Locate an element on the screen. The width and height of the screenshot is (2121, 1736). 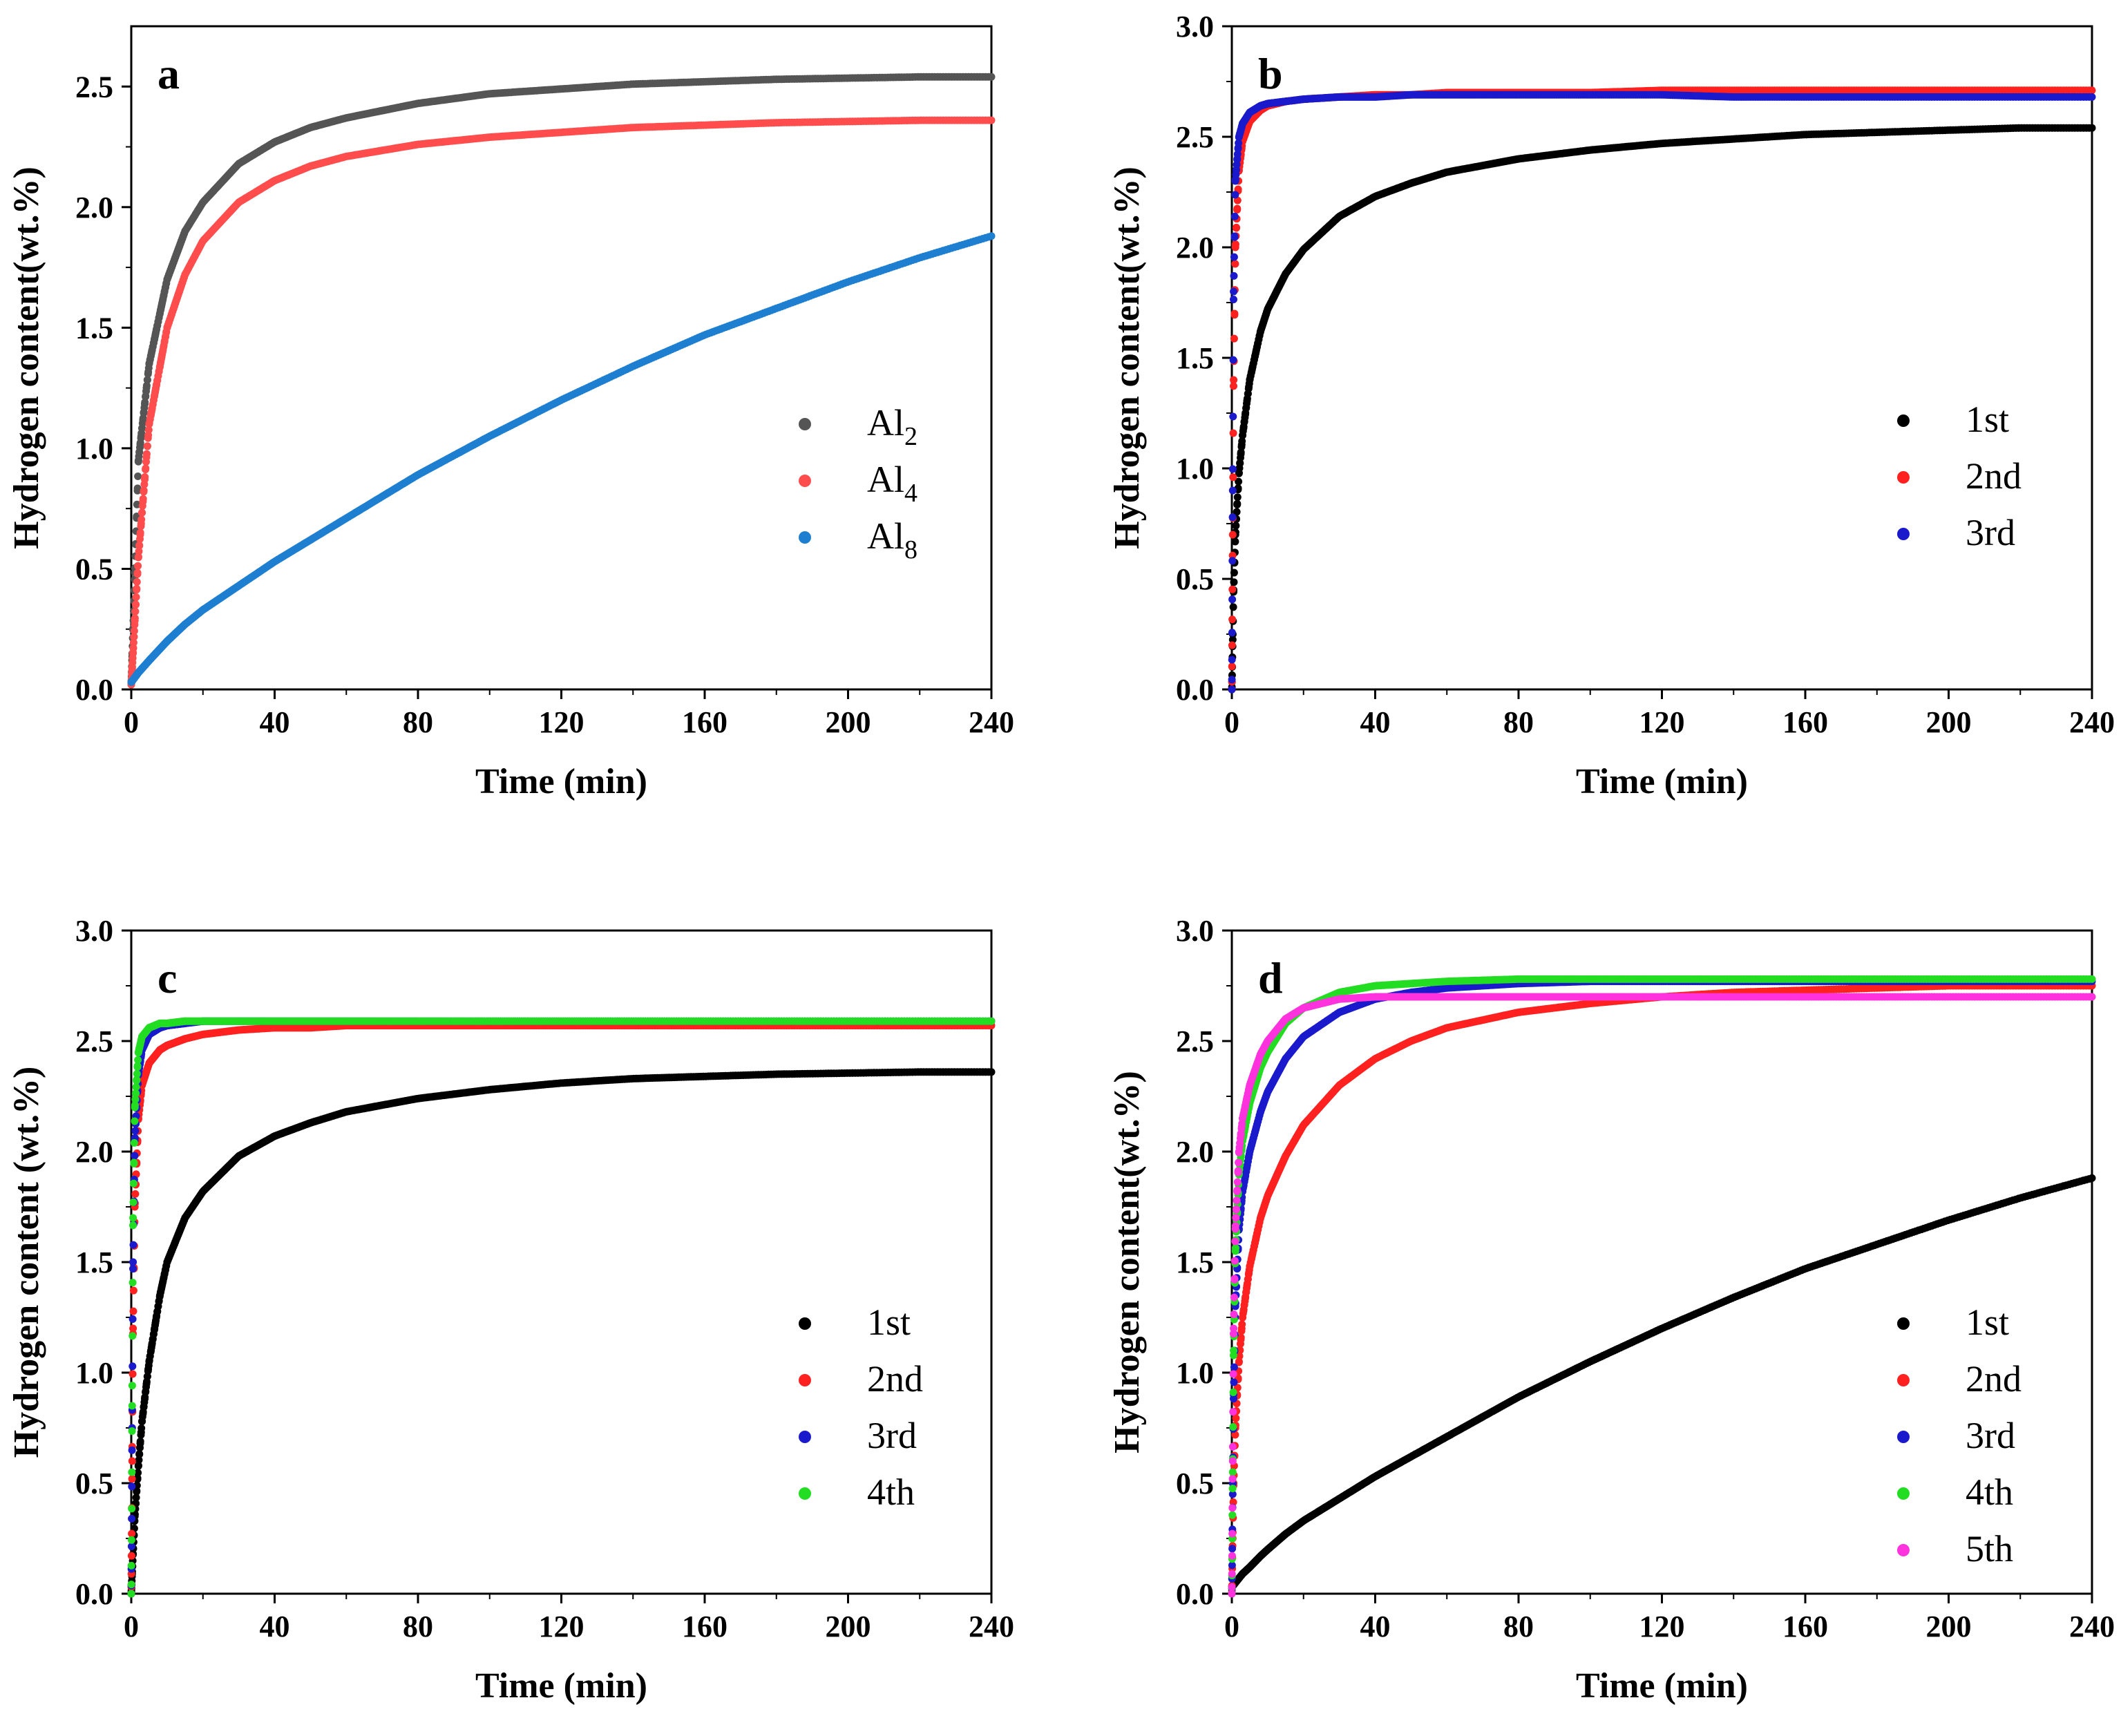
y-tick-label: 2.5 is located at coordinates (94, 1041).